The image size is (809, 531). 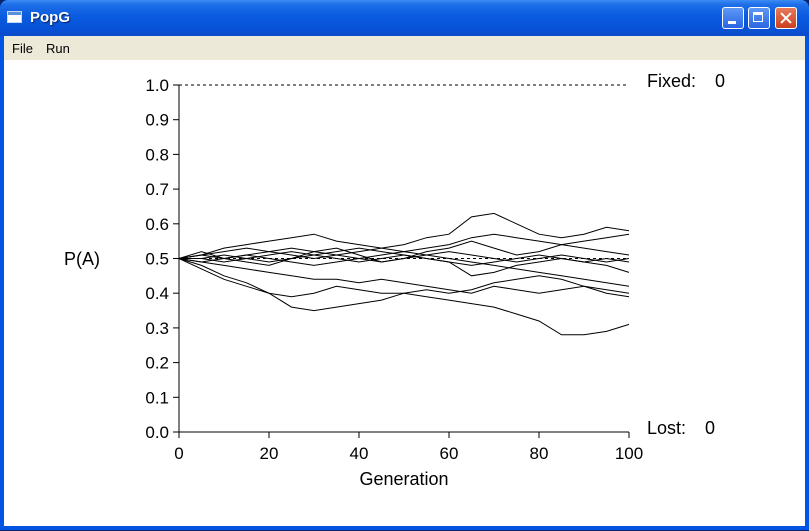 I want to click on x-axis-label: Generation, so click(x=403, y=479).